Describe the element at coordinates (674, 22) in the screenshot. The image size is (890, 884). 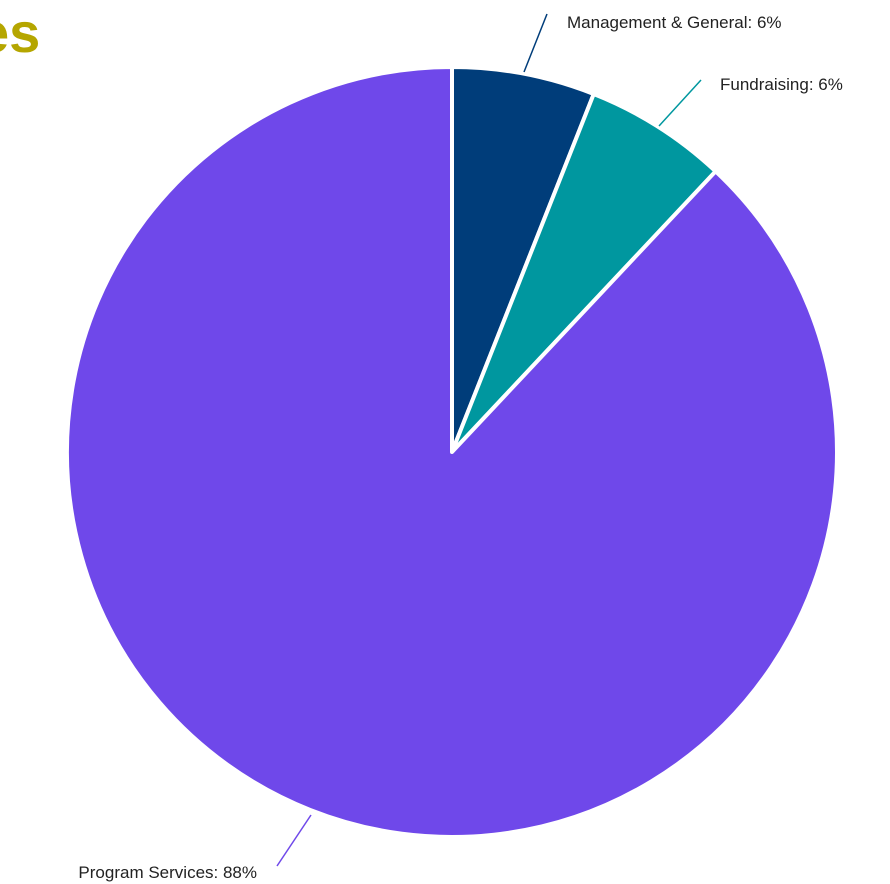
I see `slice-label-1: Management & General: 6%` at that location.